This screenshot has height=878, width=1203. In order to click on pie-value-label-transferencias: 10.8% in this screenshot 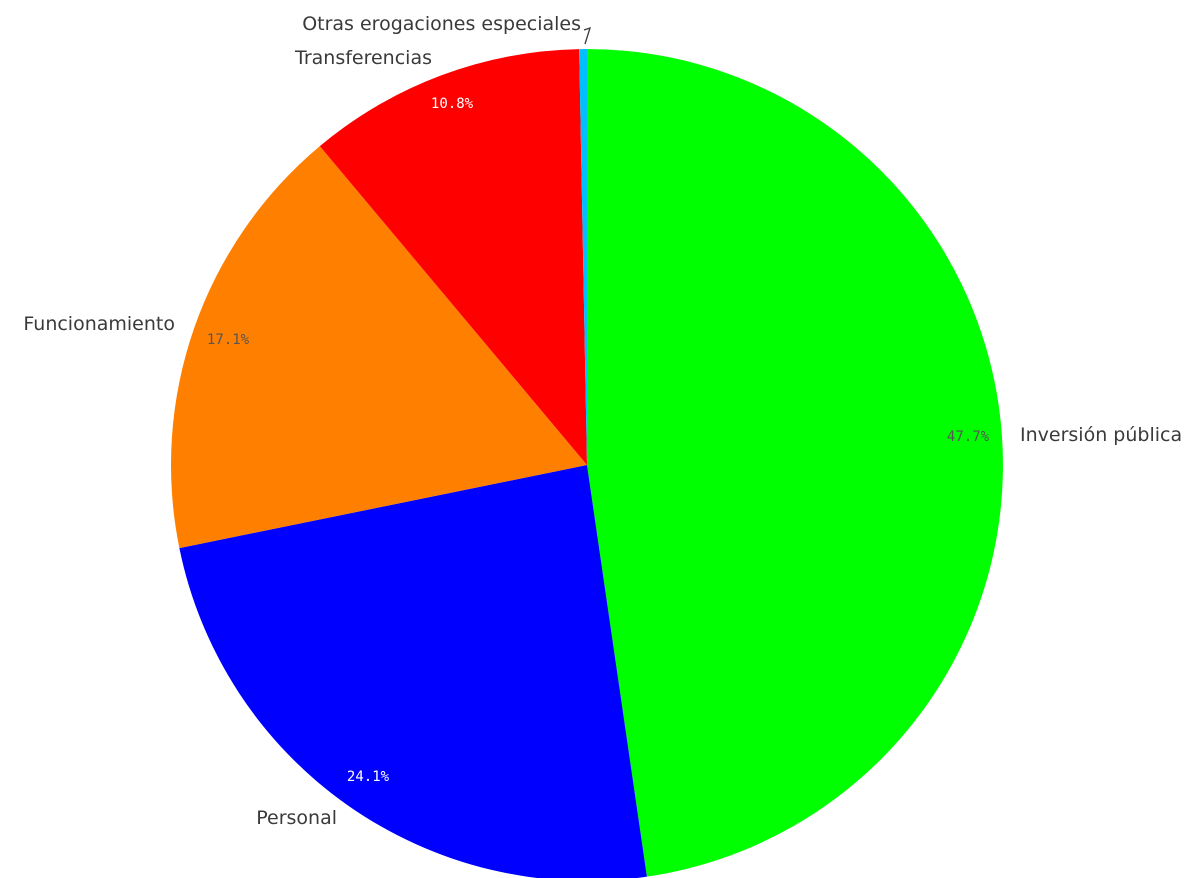, I will do `click(452, 104)`.